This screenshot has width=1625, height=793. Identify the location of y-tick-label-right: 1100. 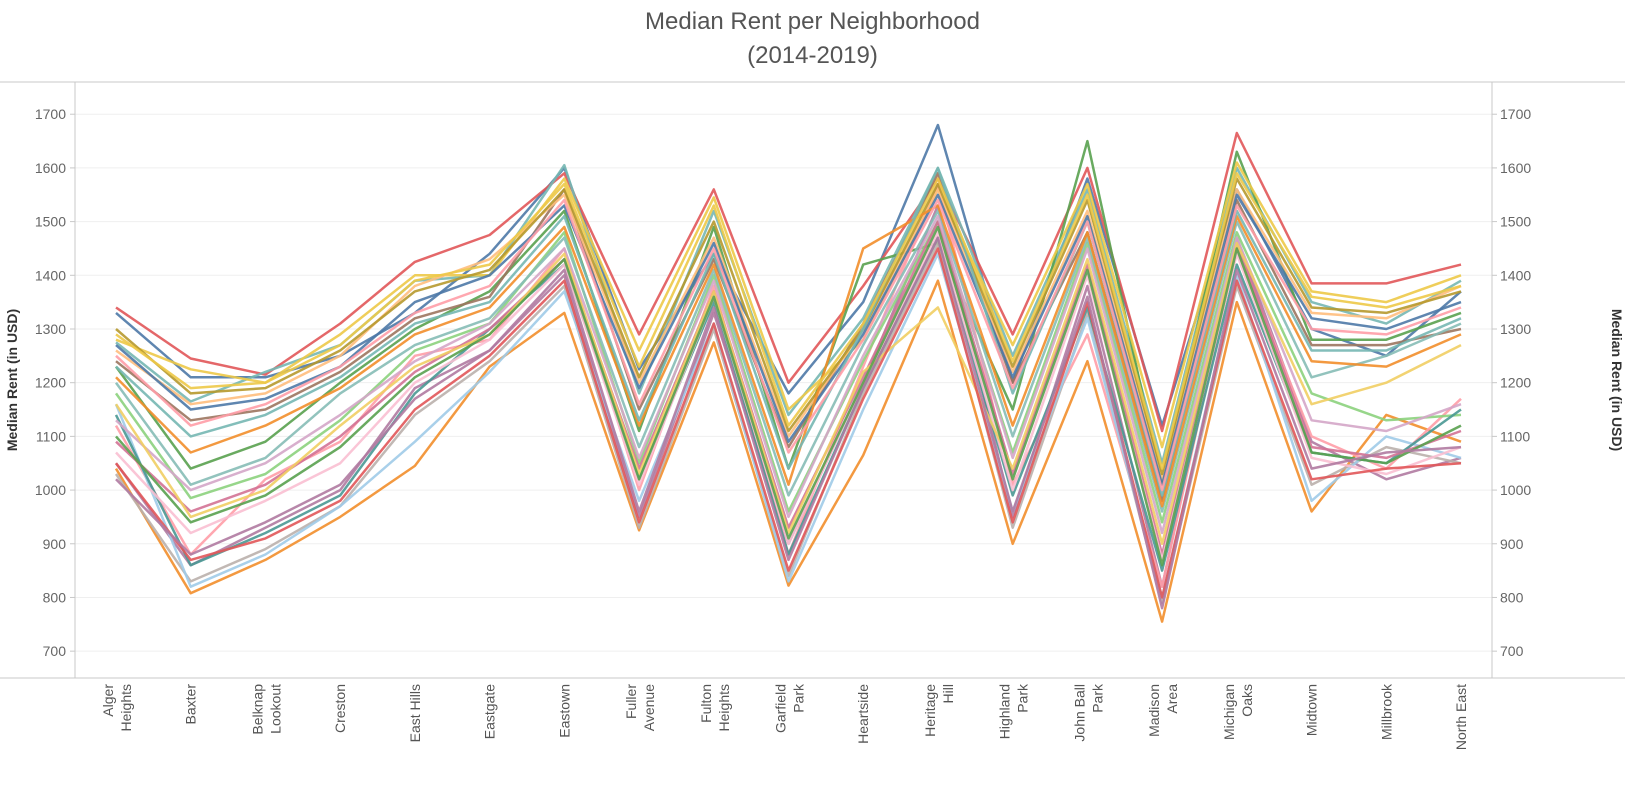
(1515, 436).